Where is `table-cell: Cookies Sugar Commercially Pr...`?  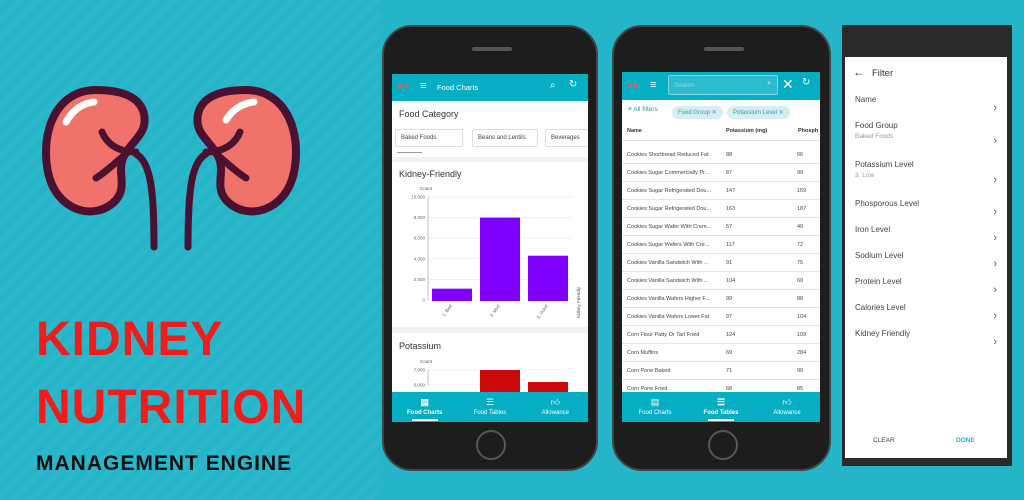 table-cell: Cookies Sugar Commercially Pr... is located at coordinates (668, 173).